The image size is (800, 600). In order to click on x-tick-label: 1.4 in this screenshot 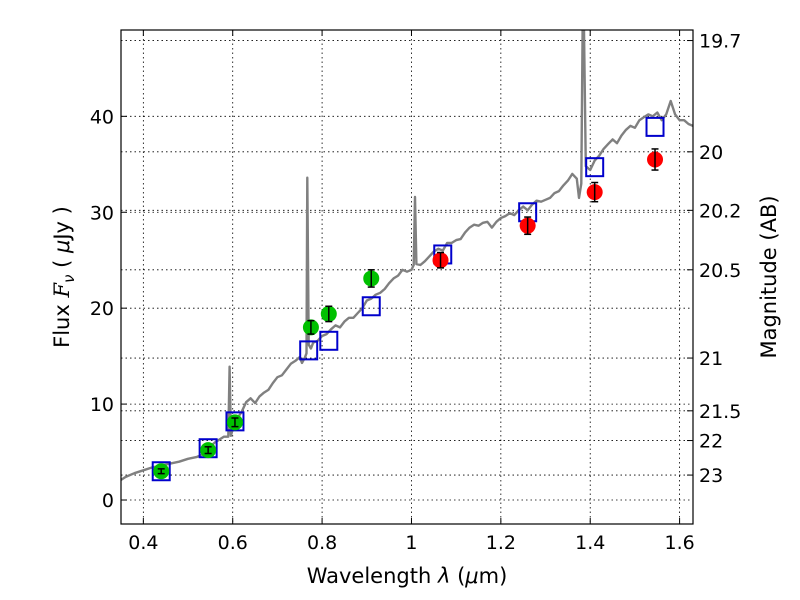, I will do `click(590, 543)`.